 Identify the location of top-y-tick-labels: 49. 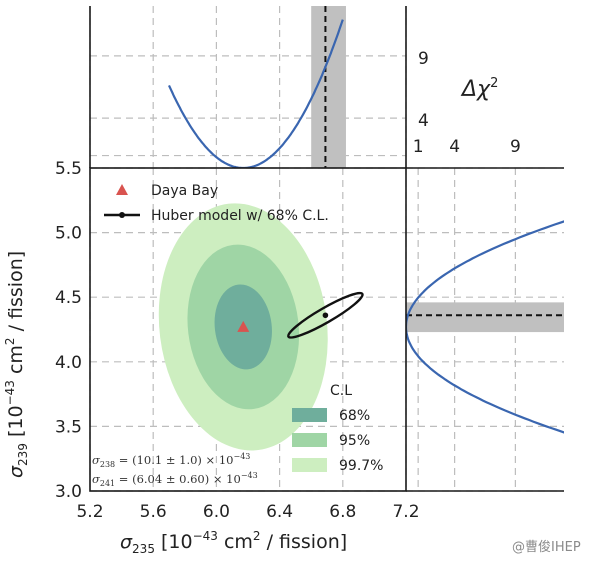
(423, 90).